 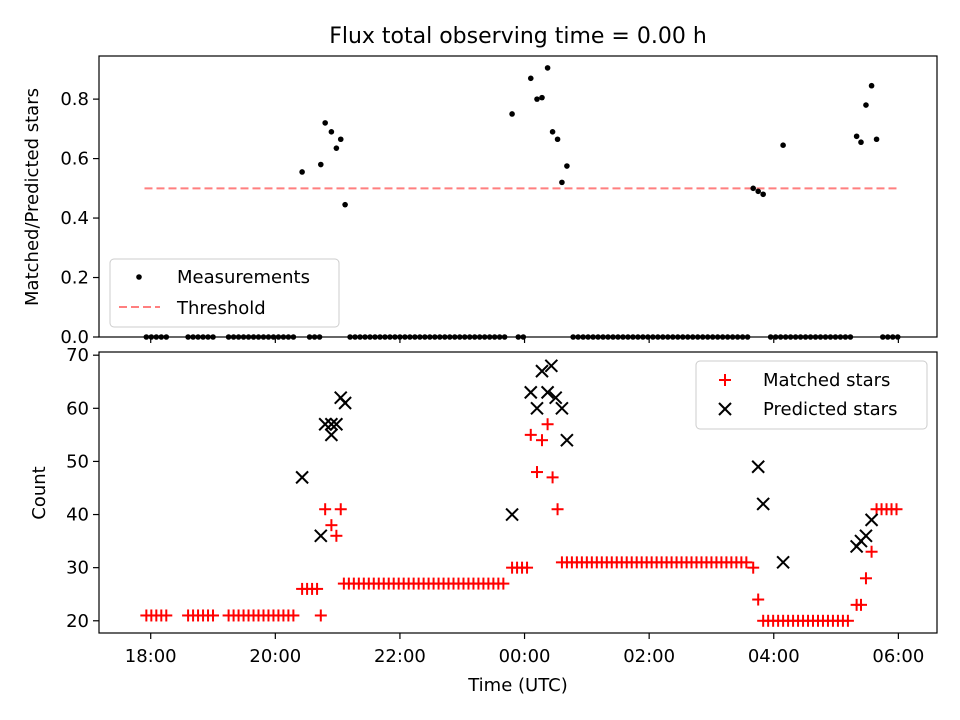 I want to click on top-y-tick-label: 0.2, so click(x=74, y=278).